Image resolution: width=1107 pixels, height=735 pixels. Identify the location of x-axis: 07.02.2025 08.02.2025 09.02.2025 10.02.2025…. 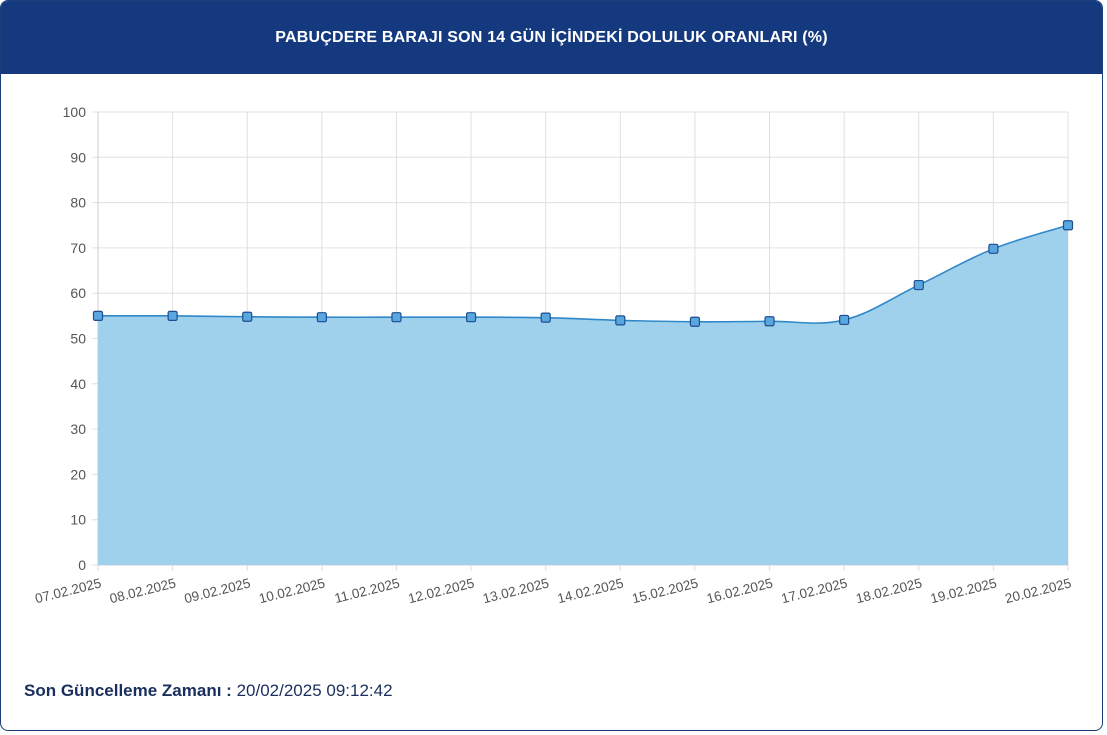
(553, 590).